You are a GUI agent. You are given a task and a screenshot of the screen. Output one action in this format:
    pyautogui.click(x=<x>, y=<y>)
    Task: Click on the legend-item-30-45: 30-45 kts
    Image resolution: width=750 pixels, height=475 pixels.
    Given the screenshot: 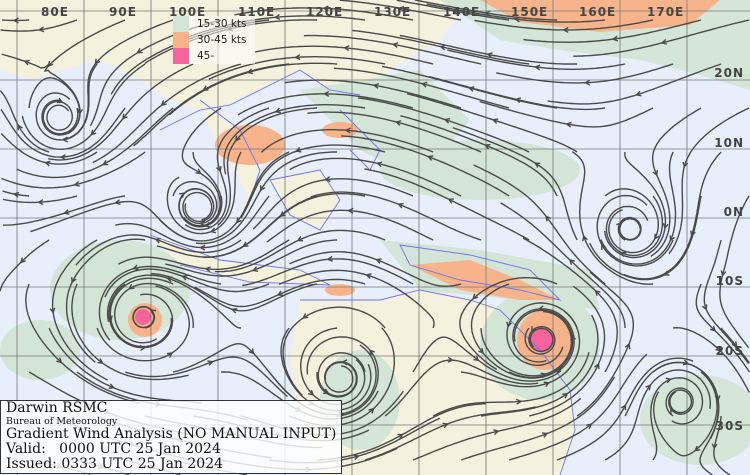 What is the action you would take?
    pyautogui.click(x=214, y=40)
    